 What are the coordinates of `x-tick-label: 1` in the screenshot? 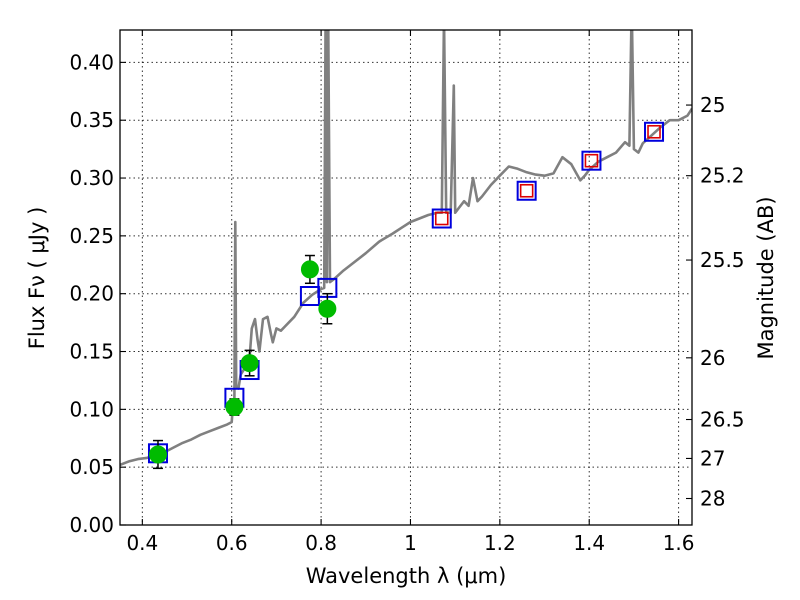 It's located at (410, 543).